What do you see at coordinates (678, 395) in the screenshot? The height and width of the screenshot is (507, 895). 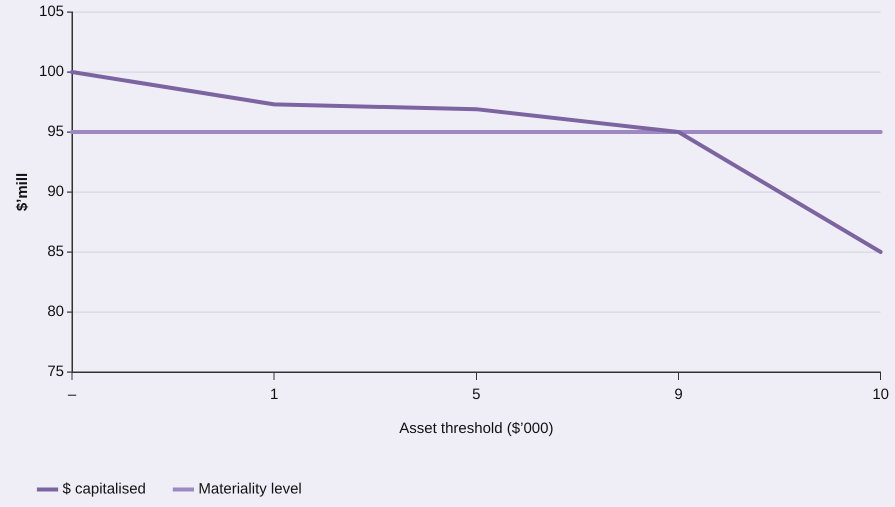 I see `x-tick-label: 9` at bounding box center [678, 395].